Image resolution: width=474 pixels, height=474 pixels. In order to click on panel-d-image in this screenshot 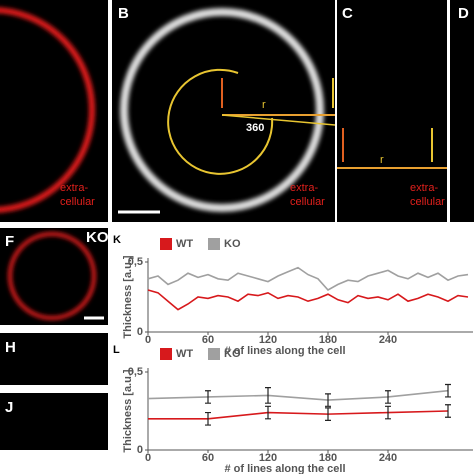, I will do `click(462, 111)`.